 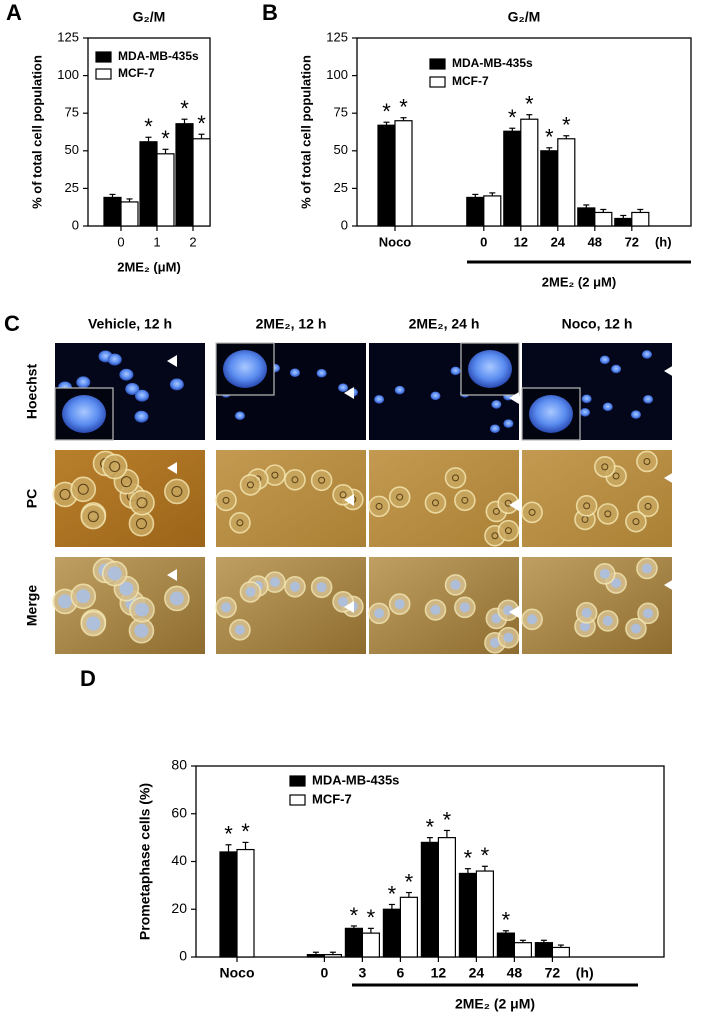 I want to click on y-tick-label: 50, so click(x=341, y=149).